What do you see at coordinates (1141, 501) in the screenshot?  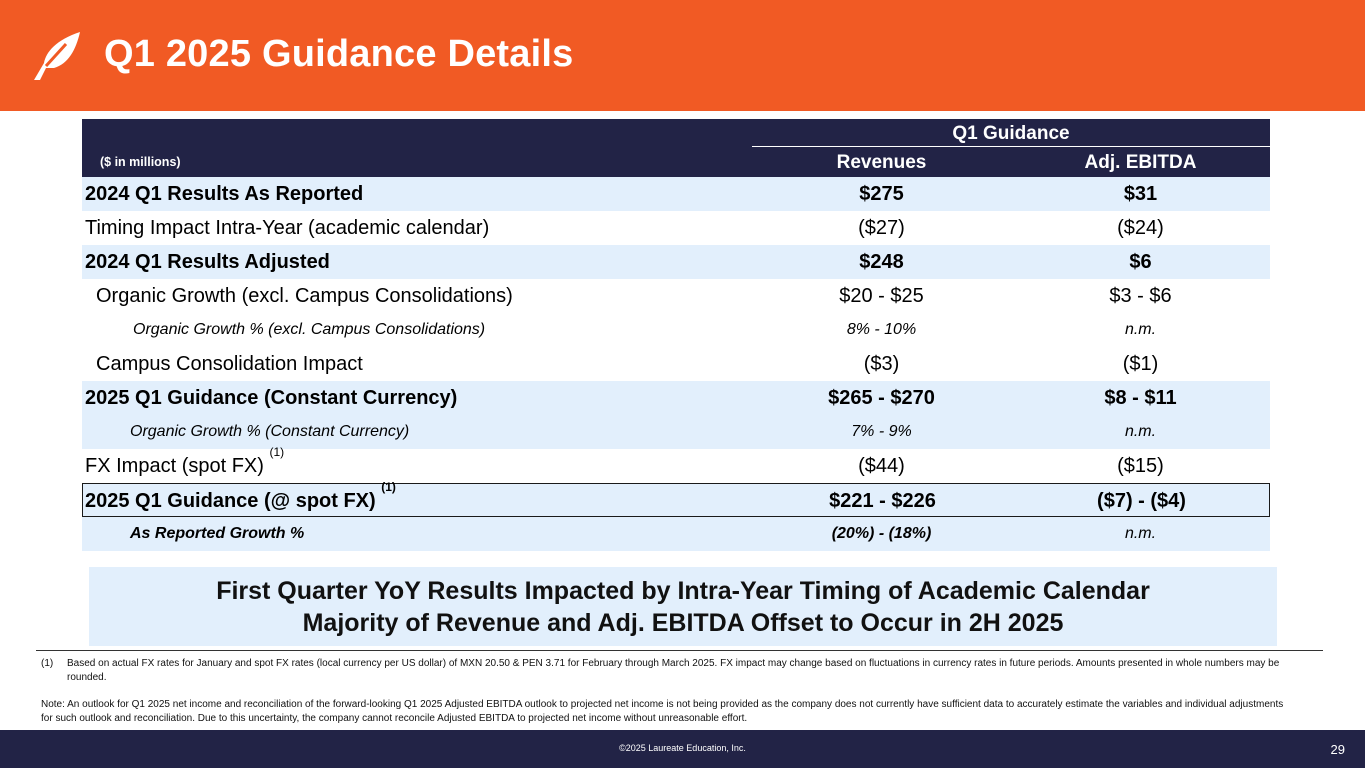 I see `ebitda-value: ($7) - ($4)` at bounding box center [1141, 501].